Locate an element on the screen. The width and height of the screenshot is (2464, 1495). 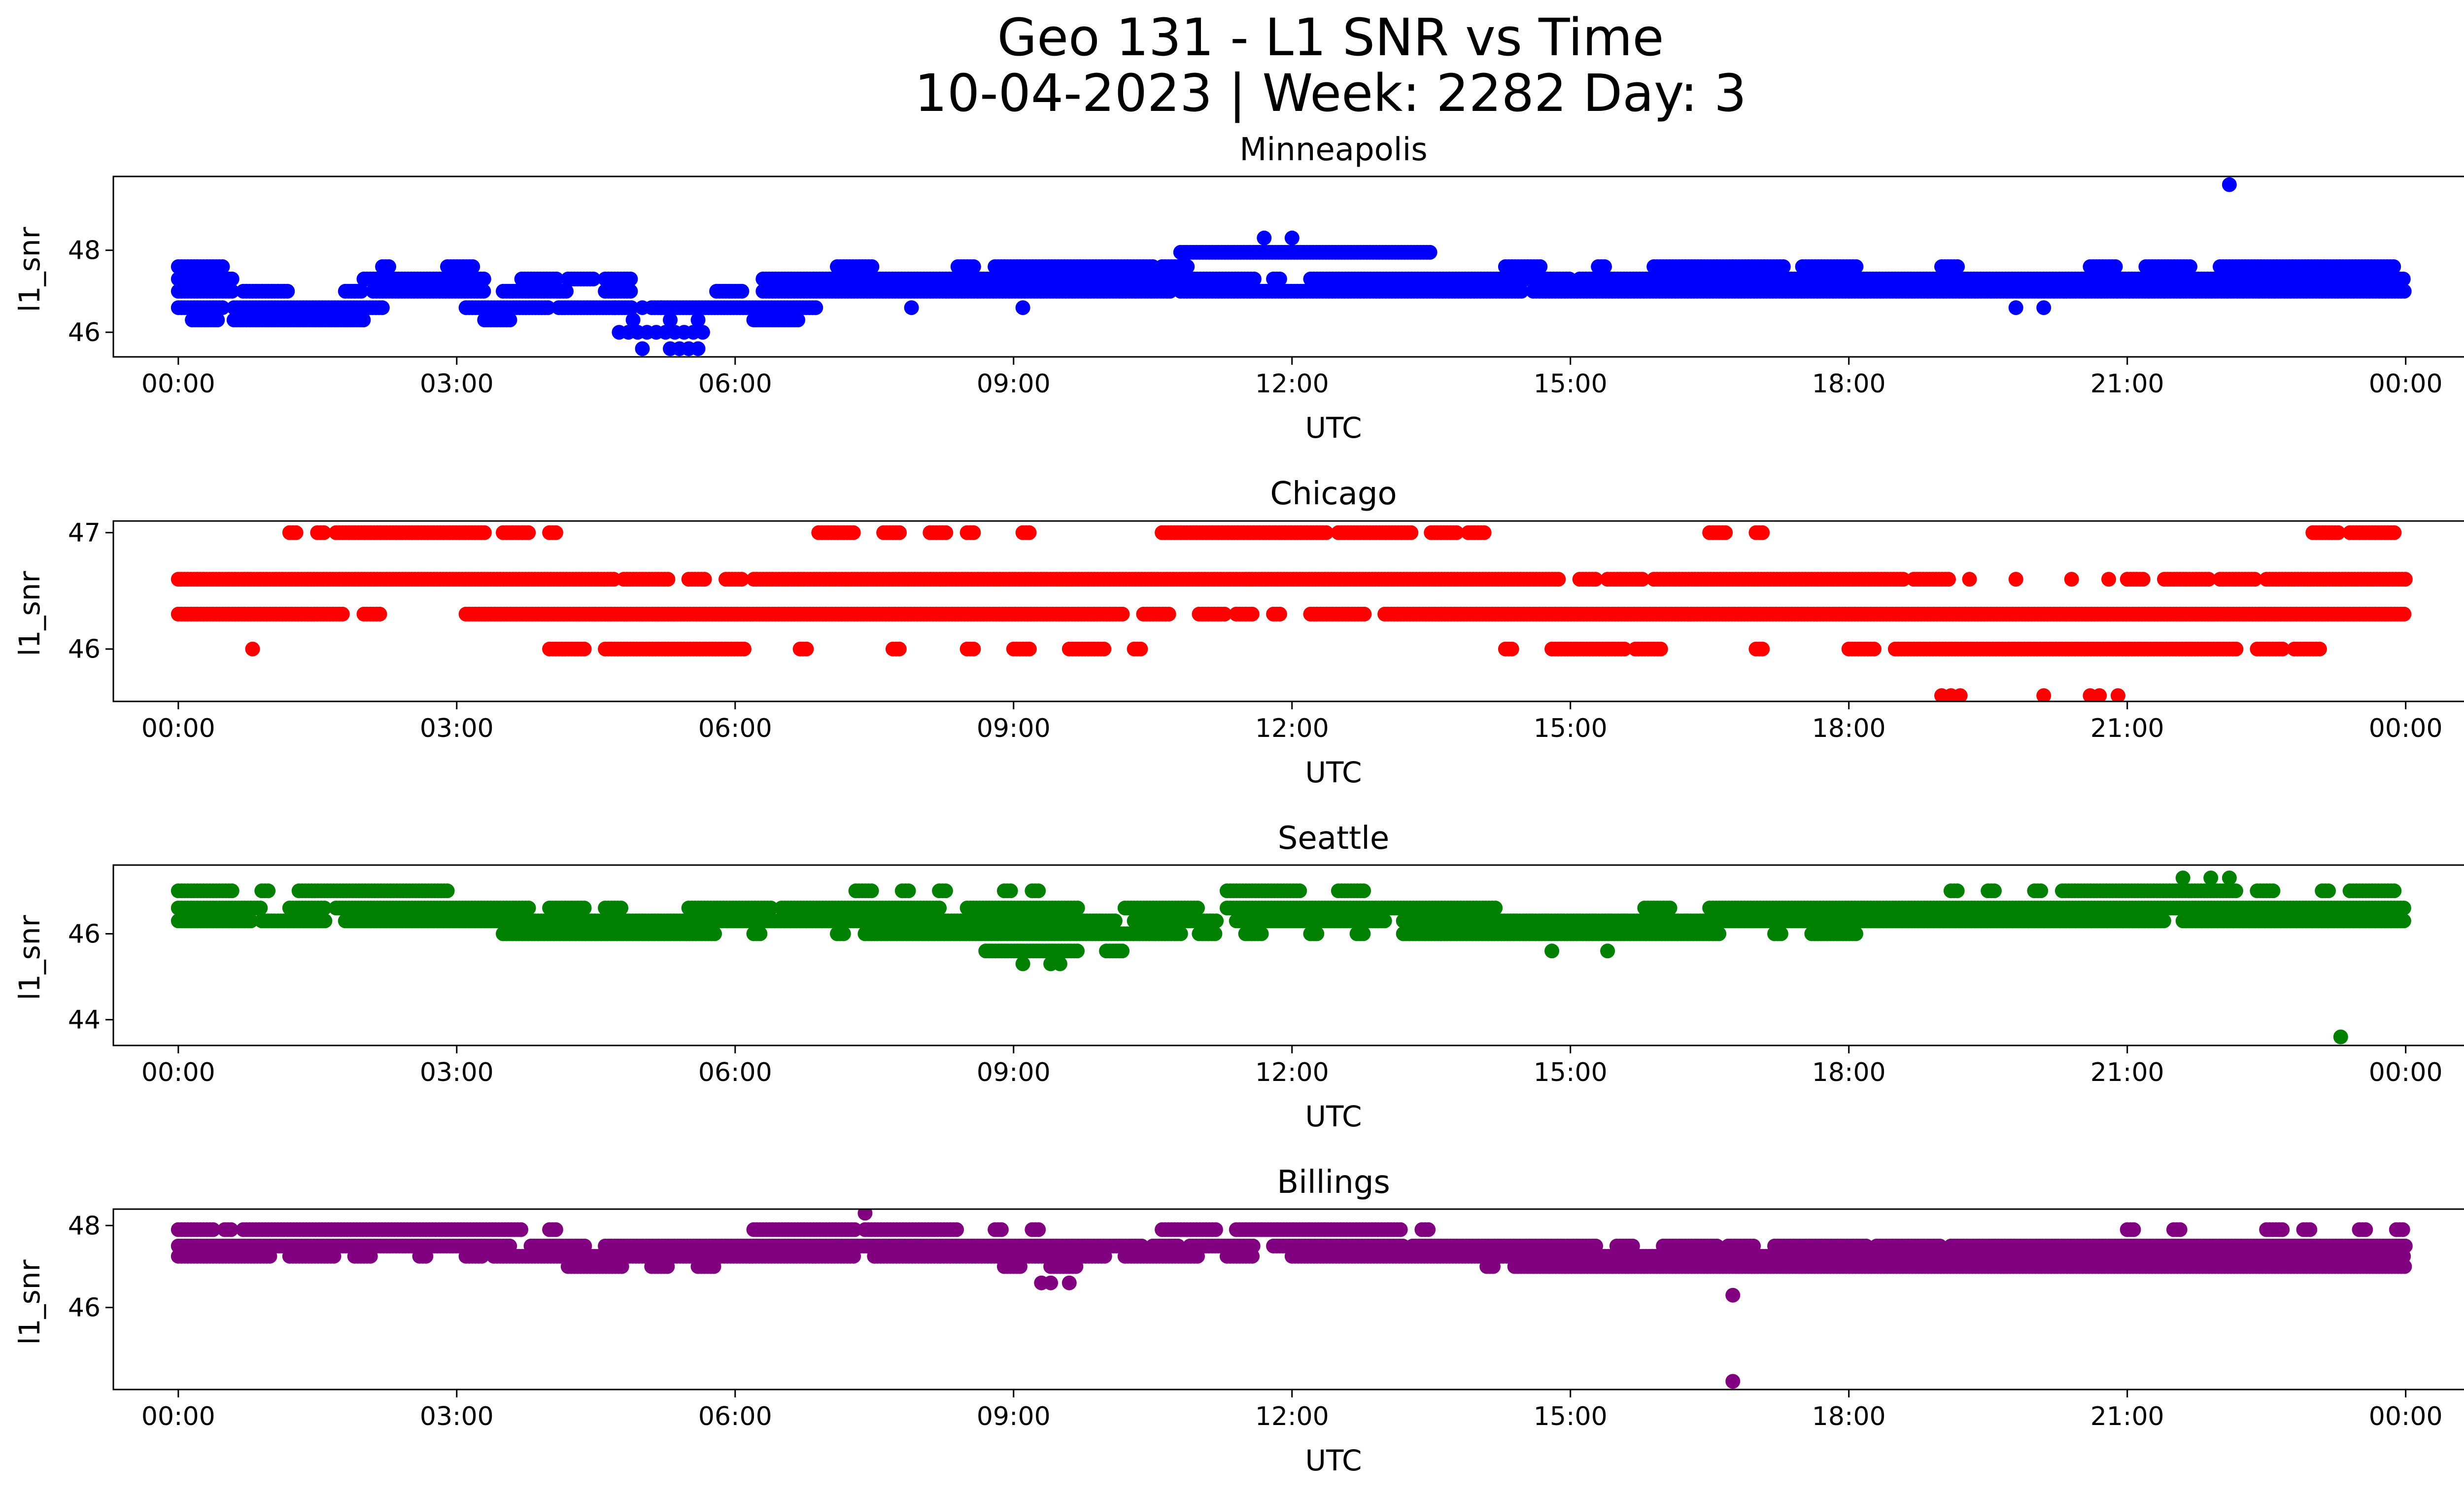
axes-frame is located at coordinates (1288, 611).